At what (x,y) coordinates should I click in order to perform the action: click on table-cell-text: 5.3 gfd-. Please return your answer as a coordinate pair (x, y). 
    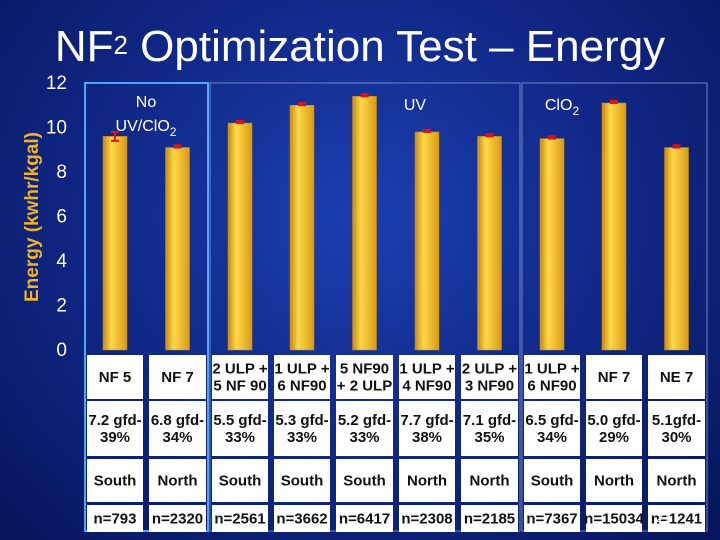
    Looking at the image, I should click on (301, 420).